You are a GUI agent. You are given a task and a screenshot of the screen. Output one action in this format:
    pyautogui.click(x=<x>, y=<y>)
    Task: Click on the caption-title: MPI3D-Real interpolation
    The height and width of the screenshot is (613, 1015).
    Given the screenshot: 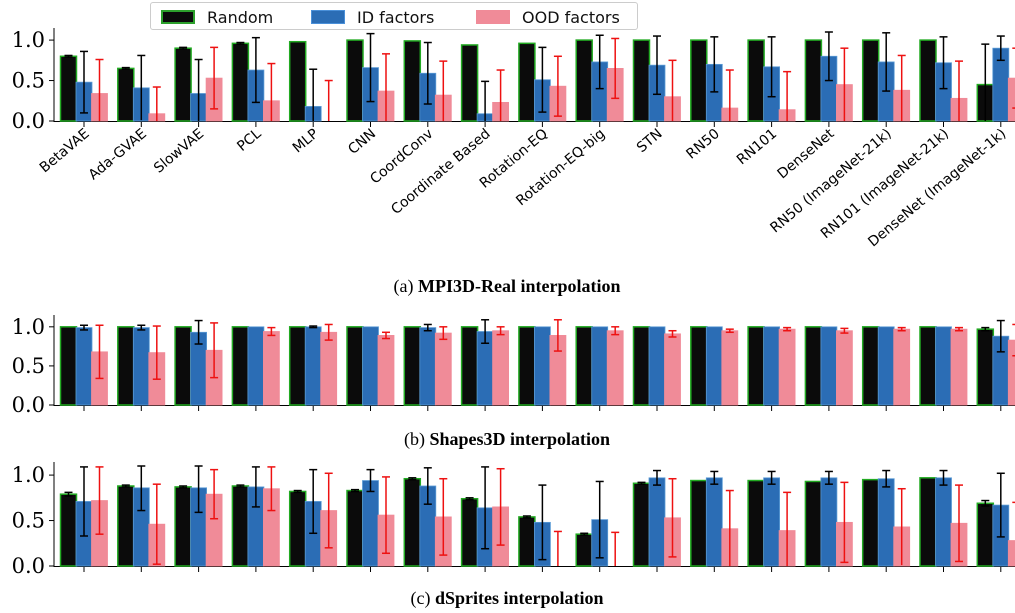 What is the action you would take?
    pyautogui.click(x=519, y=286)
    